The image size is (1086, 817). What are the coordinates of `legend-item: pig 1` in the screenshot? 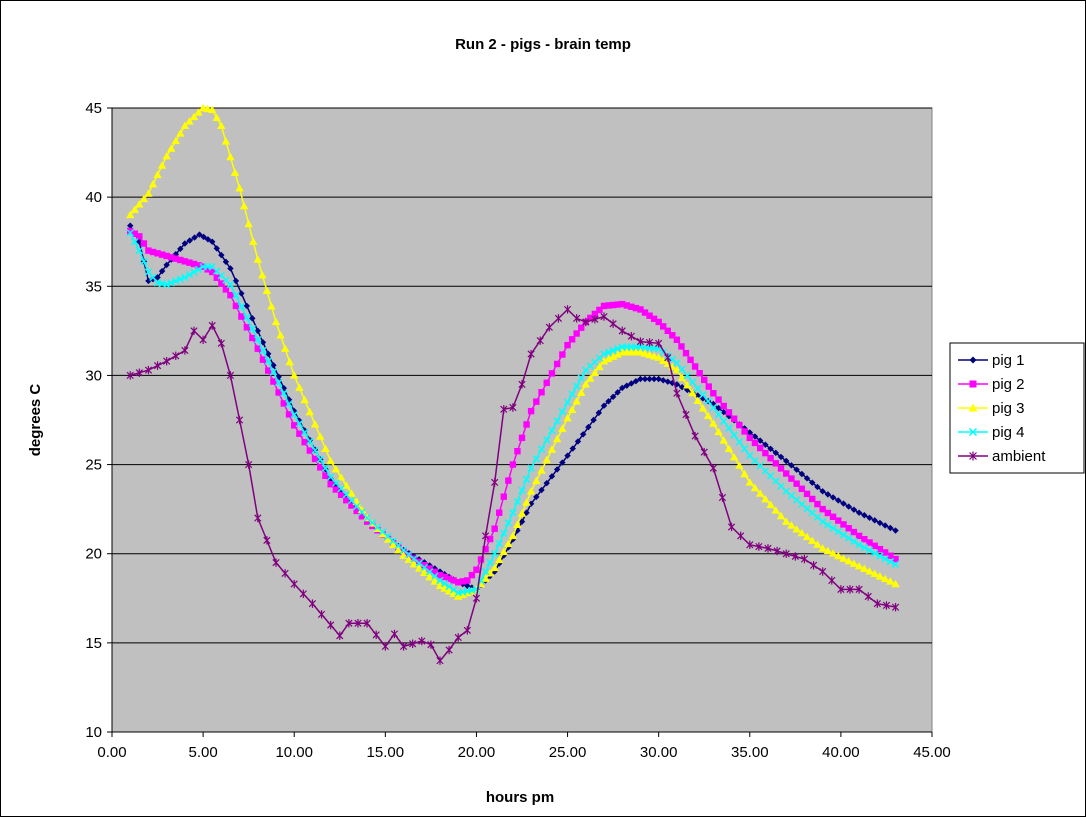 It's located at (991, 360).